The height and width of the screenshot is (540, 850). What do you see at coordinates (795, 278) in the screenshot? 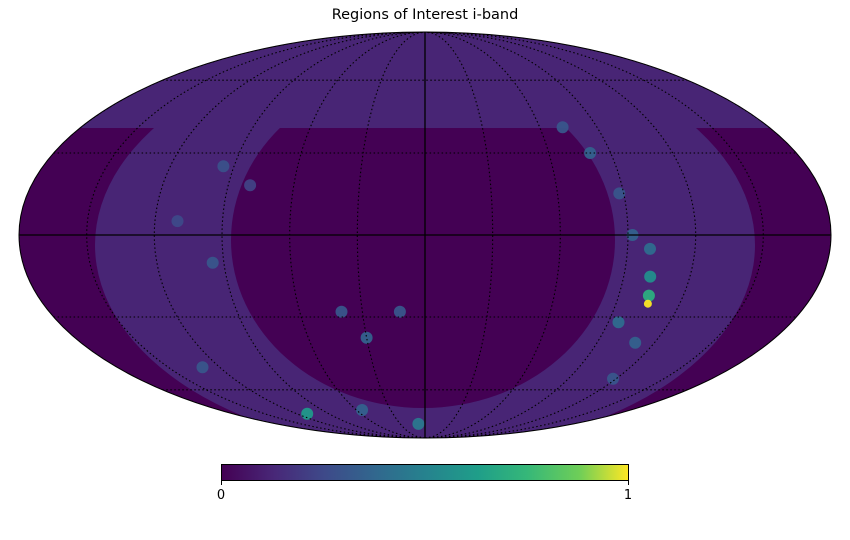
I see `east-empty-region` at bounding box center [795, 278].